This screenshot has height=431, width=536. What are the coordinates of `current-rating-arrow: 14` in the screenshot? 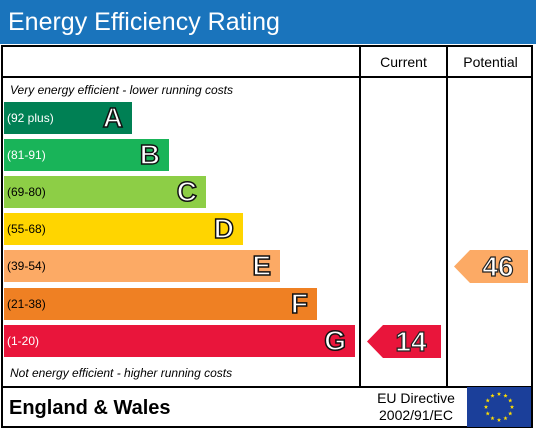 It's located at (404, 341).